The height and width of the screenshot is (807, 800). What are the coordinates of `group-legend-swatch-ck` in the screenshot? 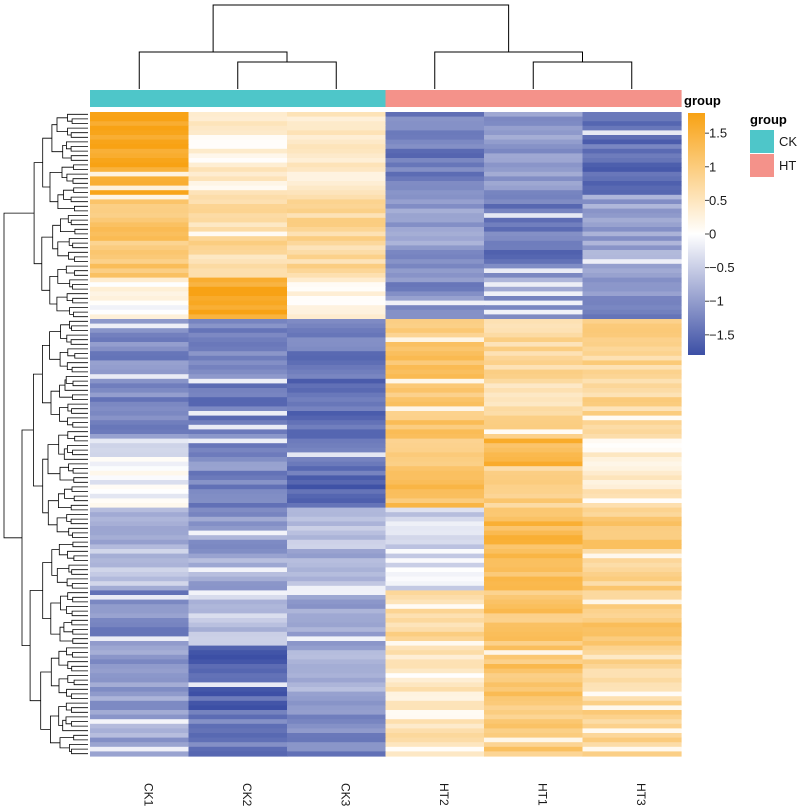 It's located at (762, 141).